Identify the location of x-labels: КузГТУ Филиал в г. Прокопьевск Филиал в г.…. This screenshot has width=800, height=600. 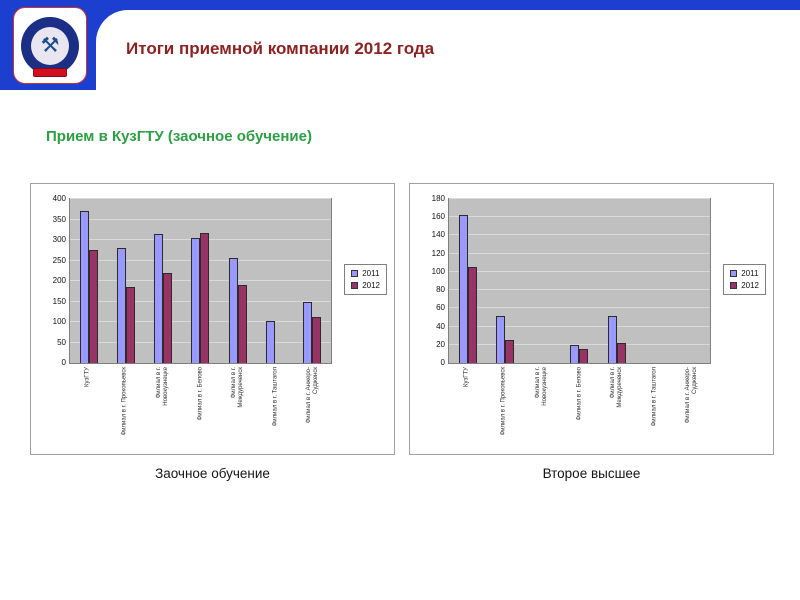
(200, 402).